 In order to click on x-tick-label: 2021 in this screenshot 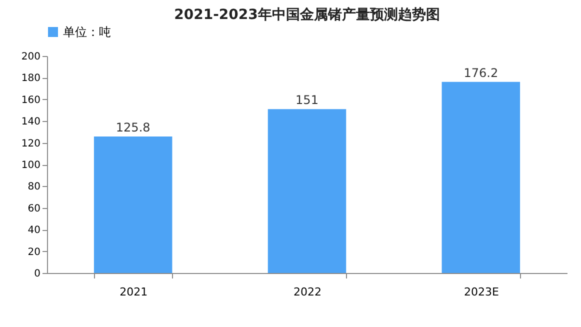, I will do `click(134, 292)`.